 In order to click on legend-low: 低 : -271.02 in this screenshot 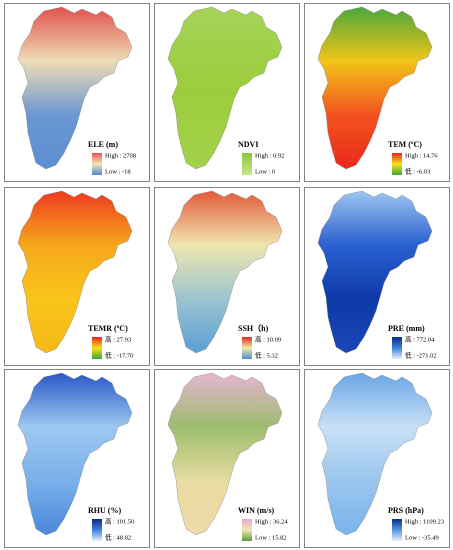, I will do `click(421, 354)`.